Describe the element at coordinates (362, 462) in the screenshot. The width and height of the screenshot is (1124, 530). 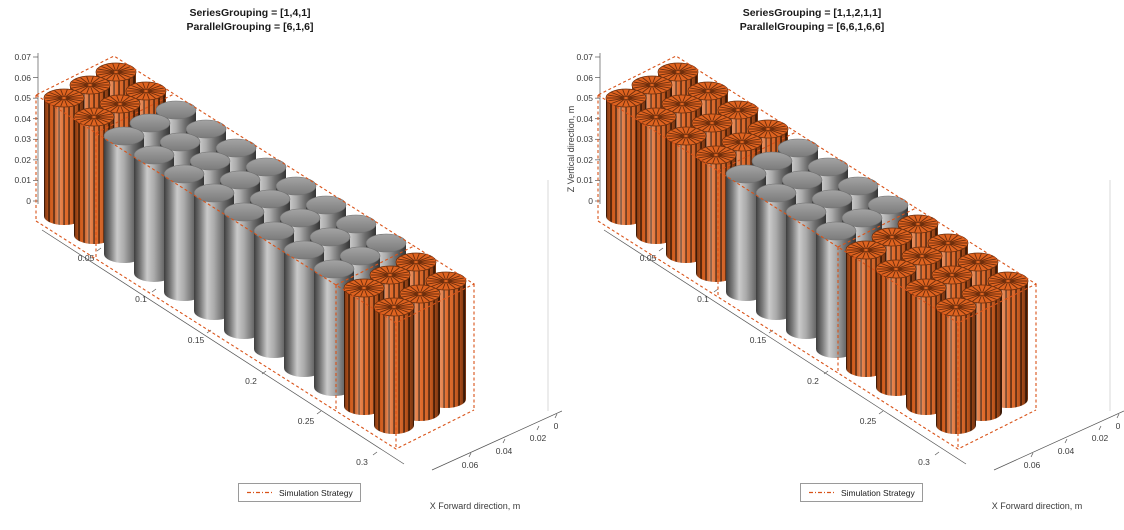
I see `x-tick-label: 0.3` at that location.